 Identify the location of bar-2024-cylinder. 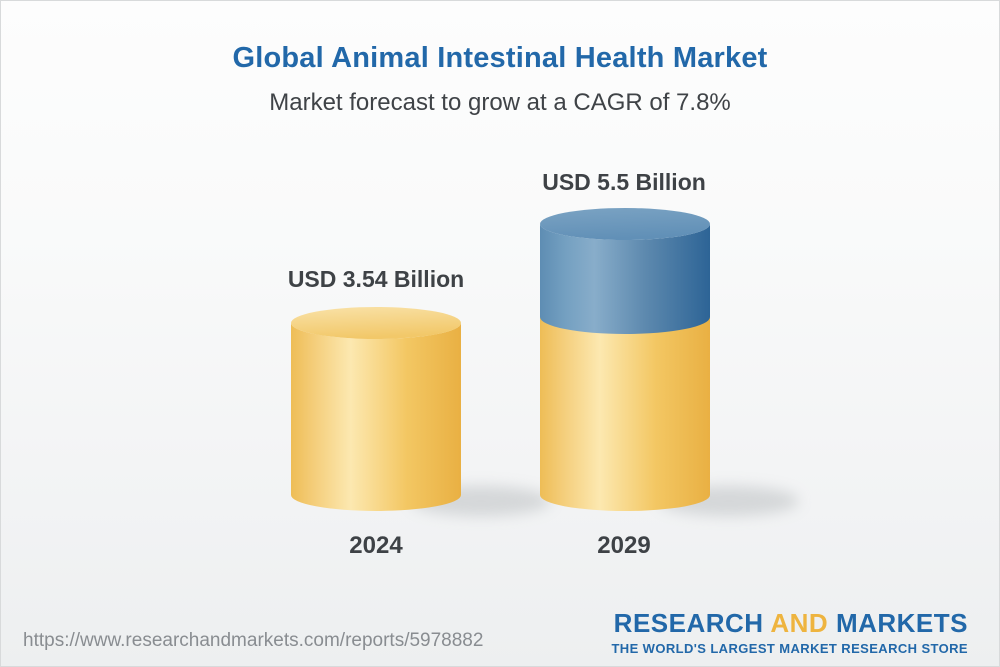
(376, 409).